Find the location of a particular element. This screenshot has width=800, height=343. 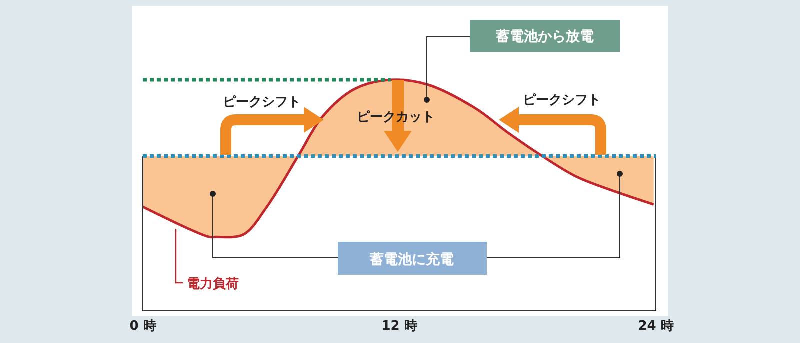

x-tick-label: 0 時 is located at coordinates (143, 326).